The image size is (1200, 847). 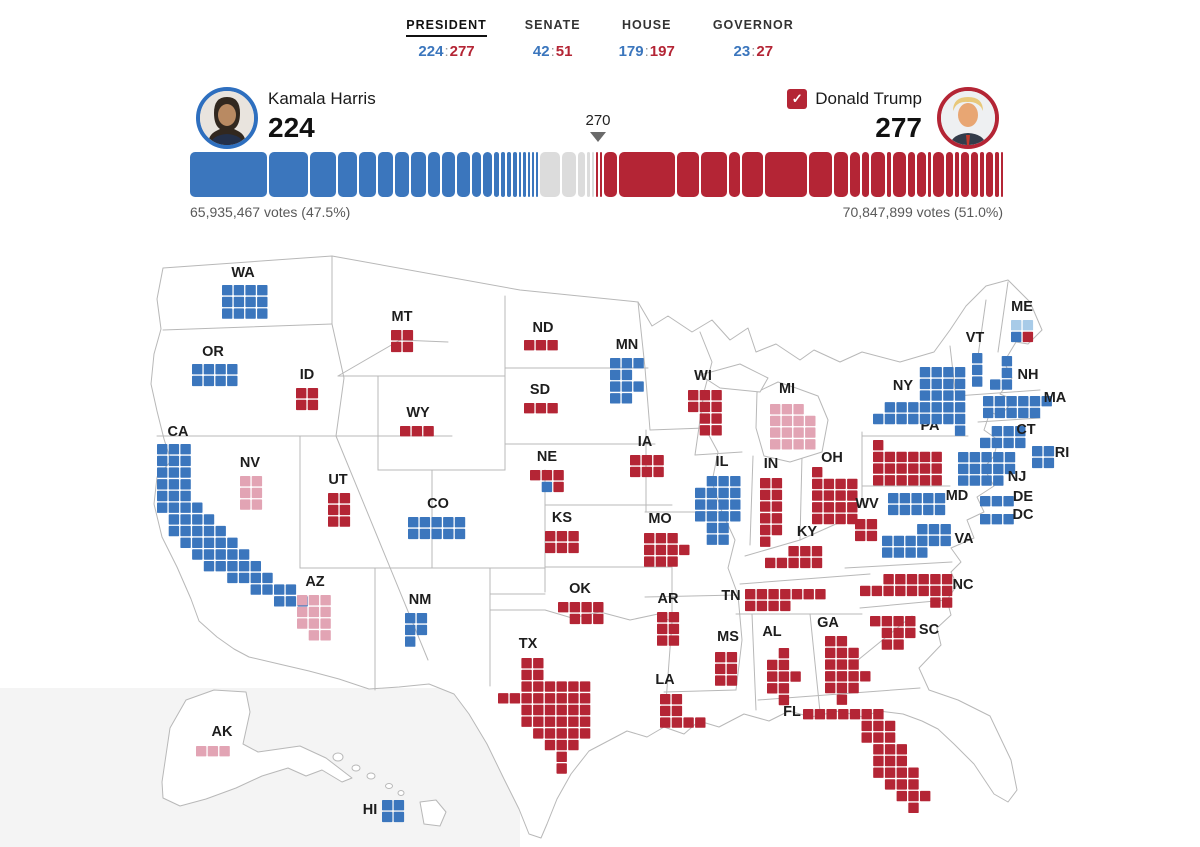 I want to click on state-sd: SD, so click(x=541, y=398).